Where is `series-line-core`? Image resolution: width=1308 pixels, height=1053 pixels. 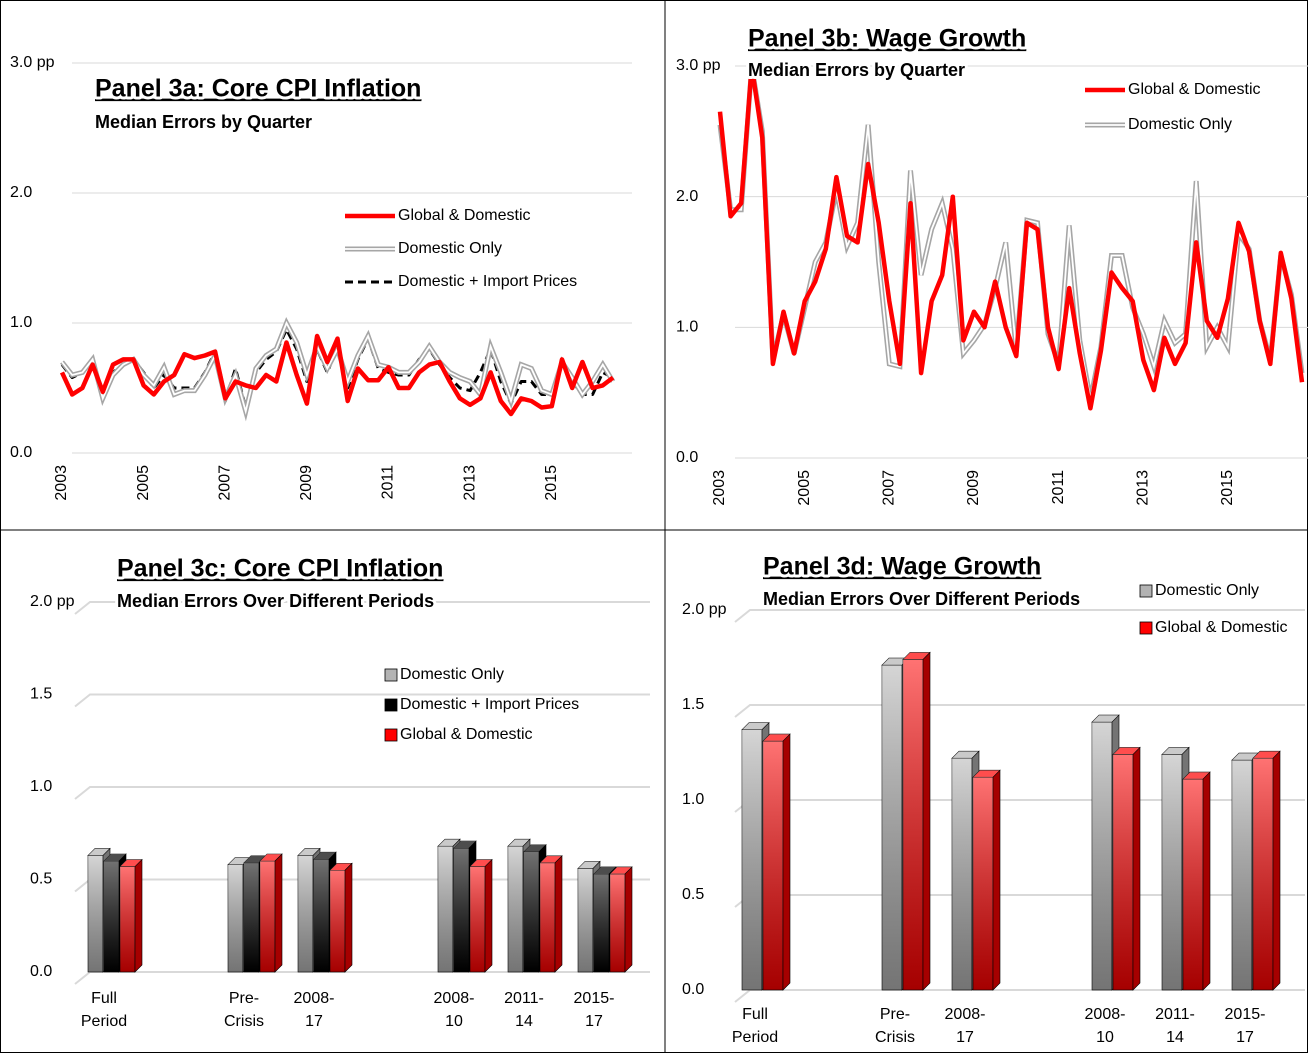
series-line-core is located at coordinates (337, 367).